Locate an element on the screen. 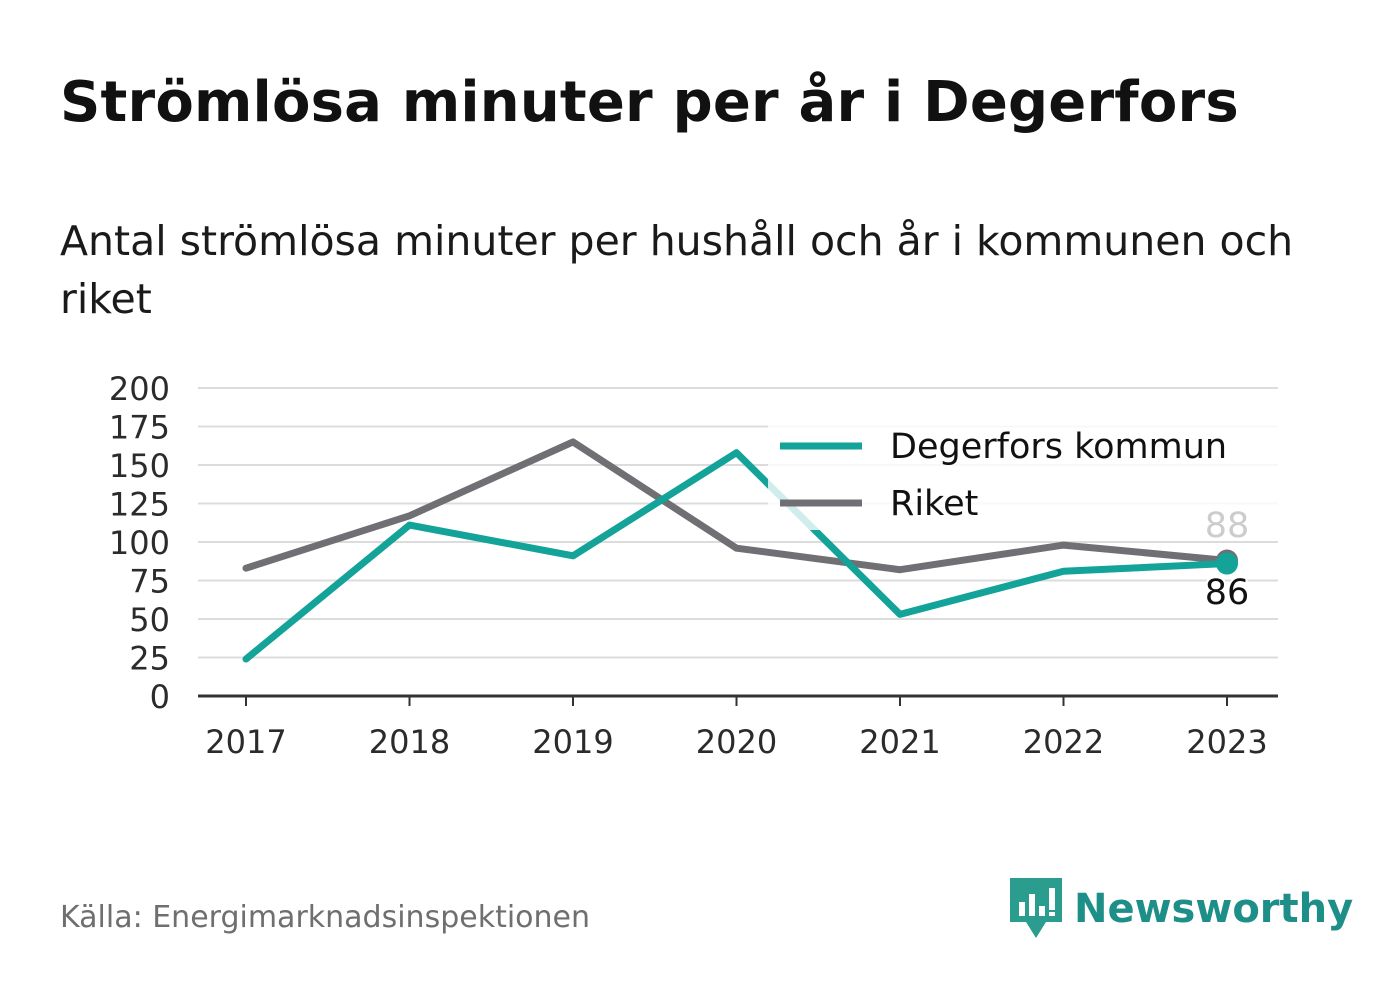 The width and height of the screenshot is (1382, 999). legend-label: Degerfors kommun is located at coordinates (1058, 447).